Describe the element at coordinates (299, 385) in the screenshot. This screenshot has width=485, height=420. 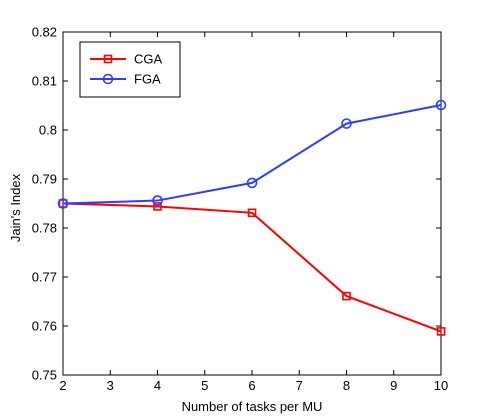
I see `x-tick-label: 7` at that location.